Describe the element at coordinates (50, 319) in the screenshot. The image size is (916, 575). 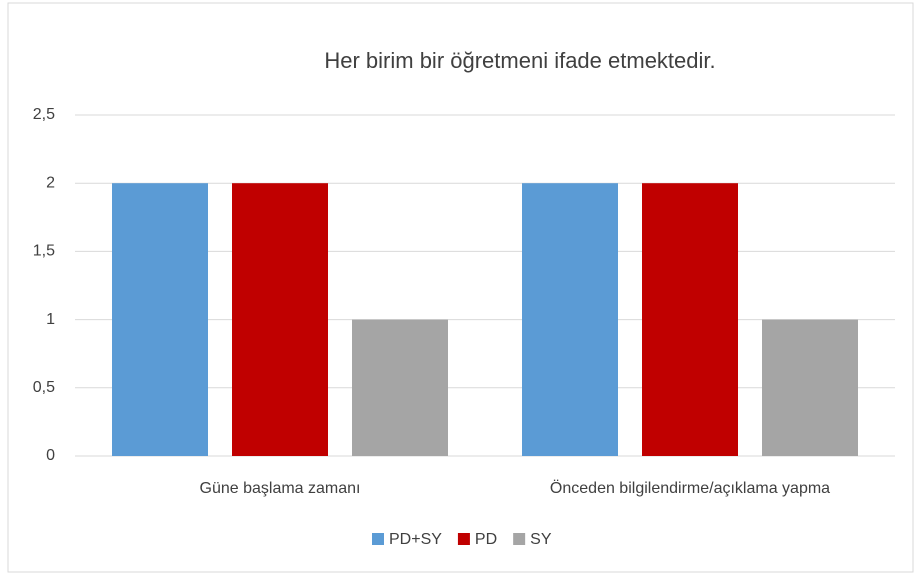
I see `y-tick-label: 1` at that location.